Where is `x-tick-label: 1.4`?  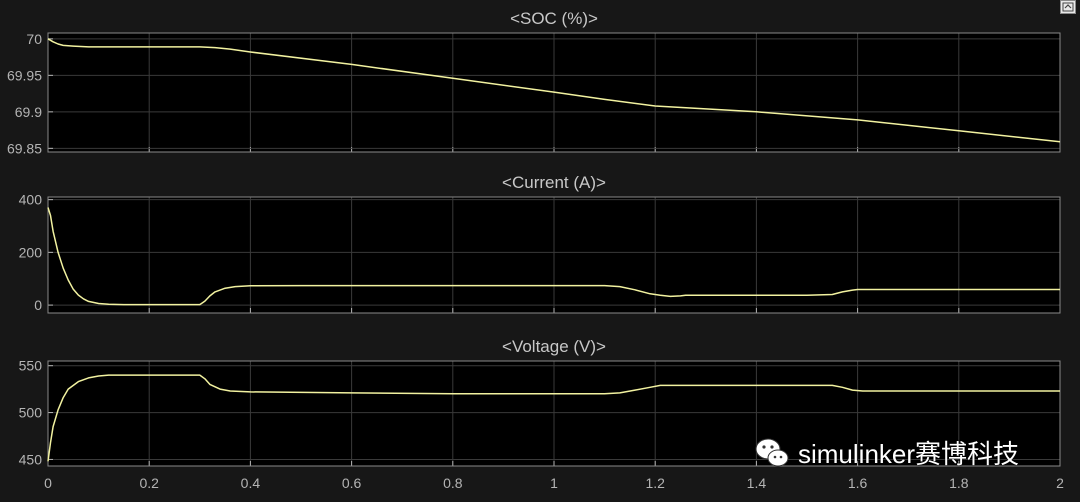
x-tick-label: 1.4 is located at coordinates (757, 483).